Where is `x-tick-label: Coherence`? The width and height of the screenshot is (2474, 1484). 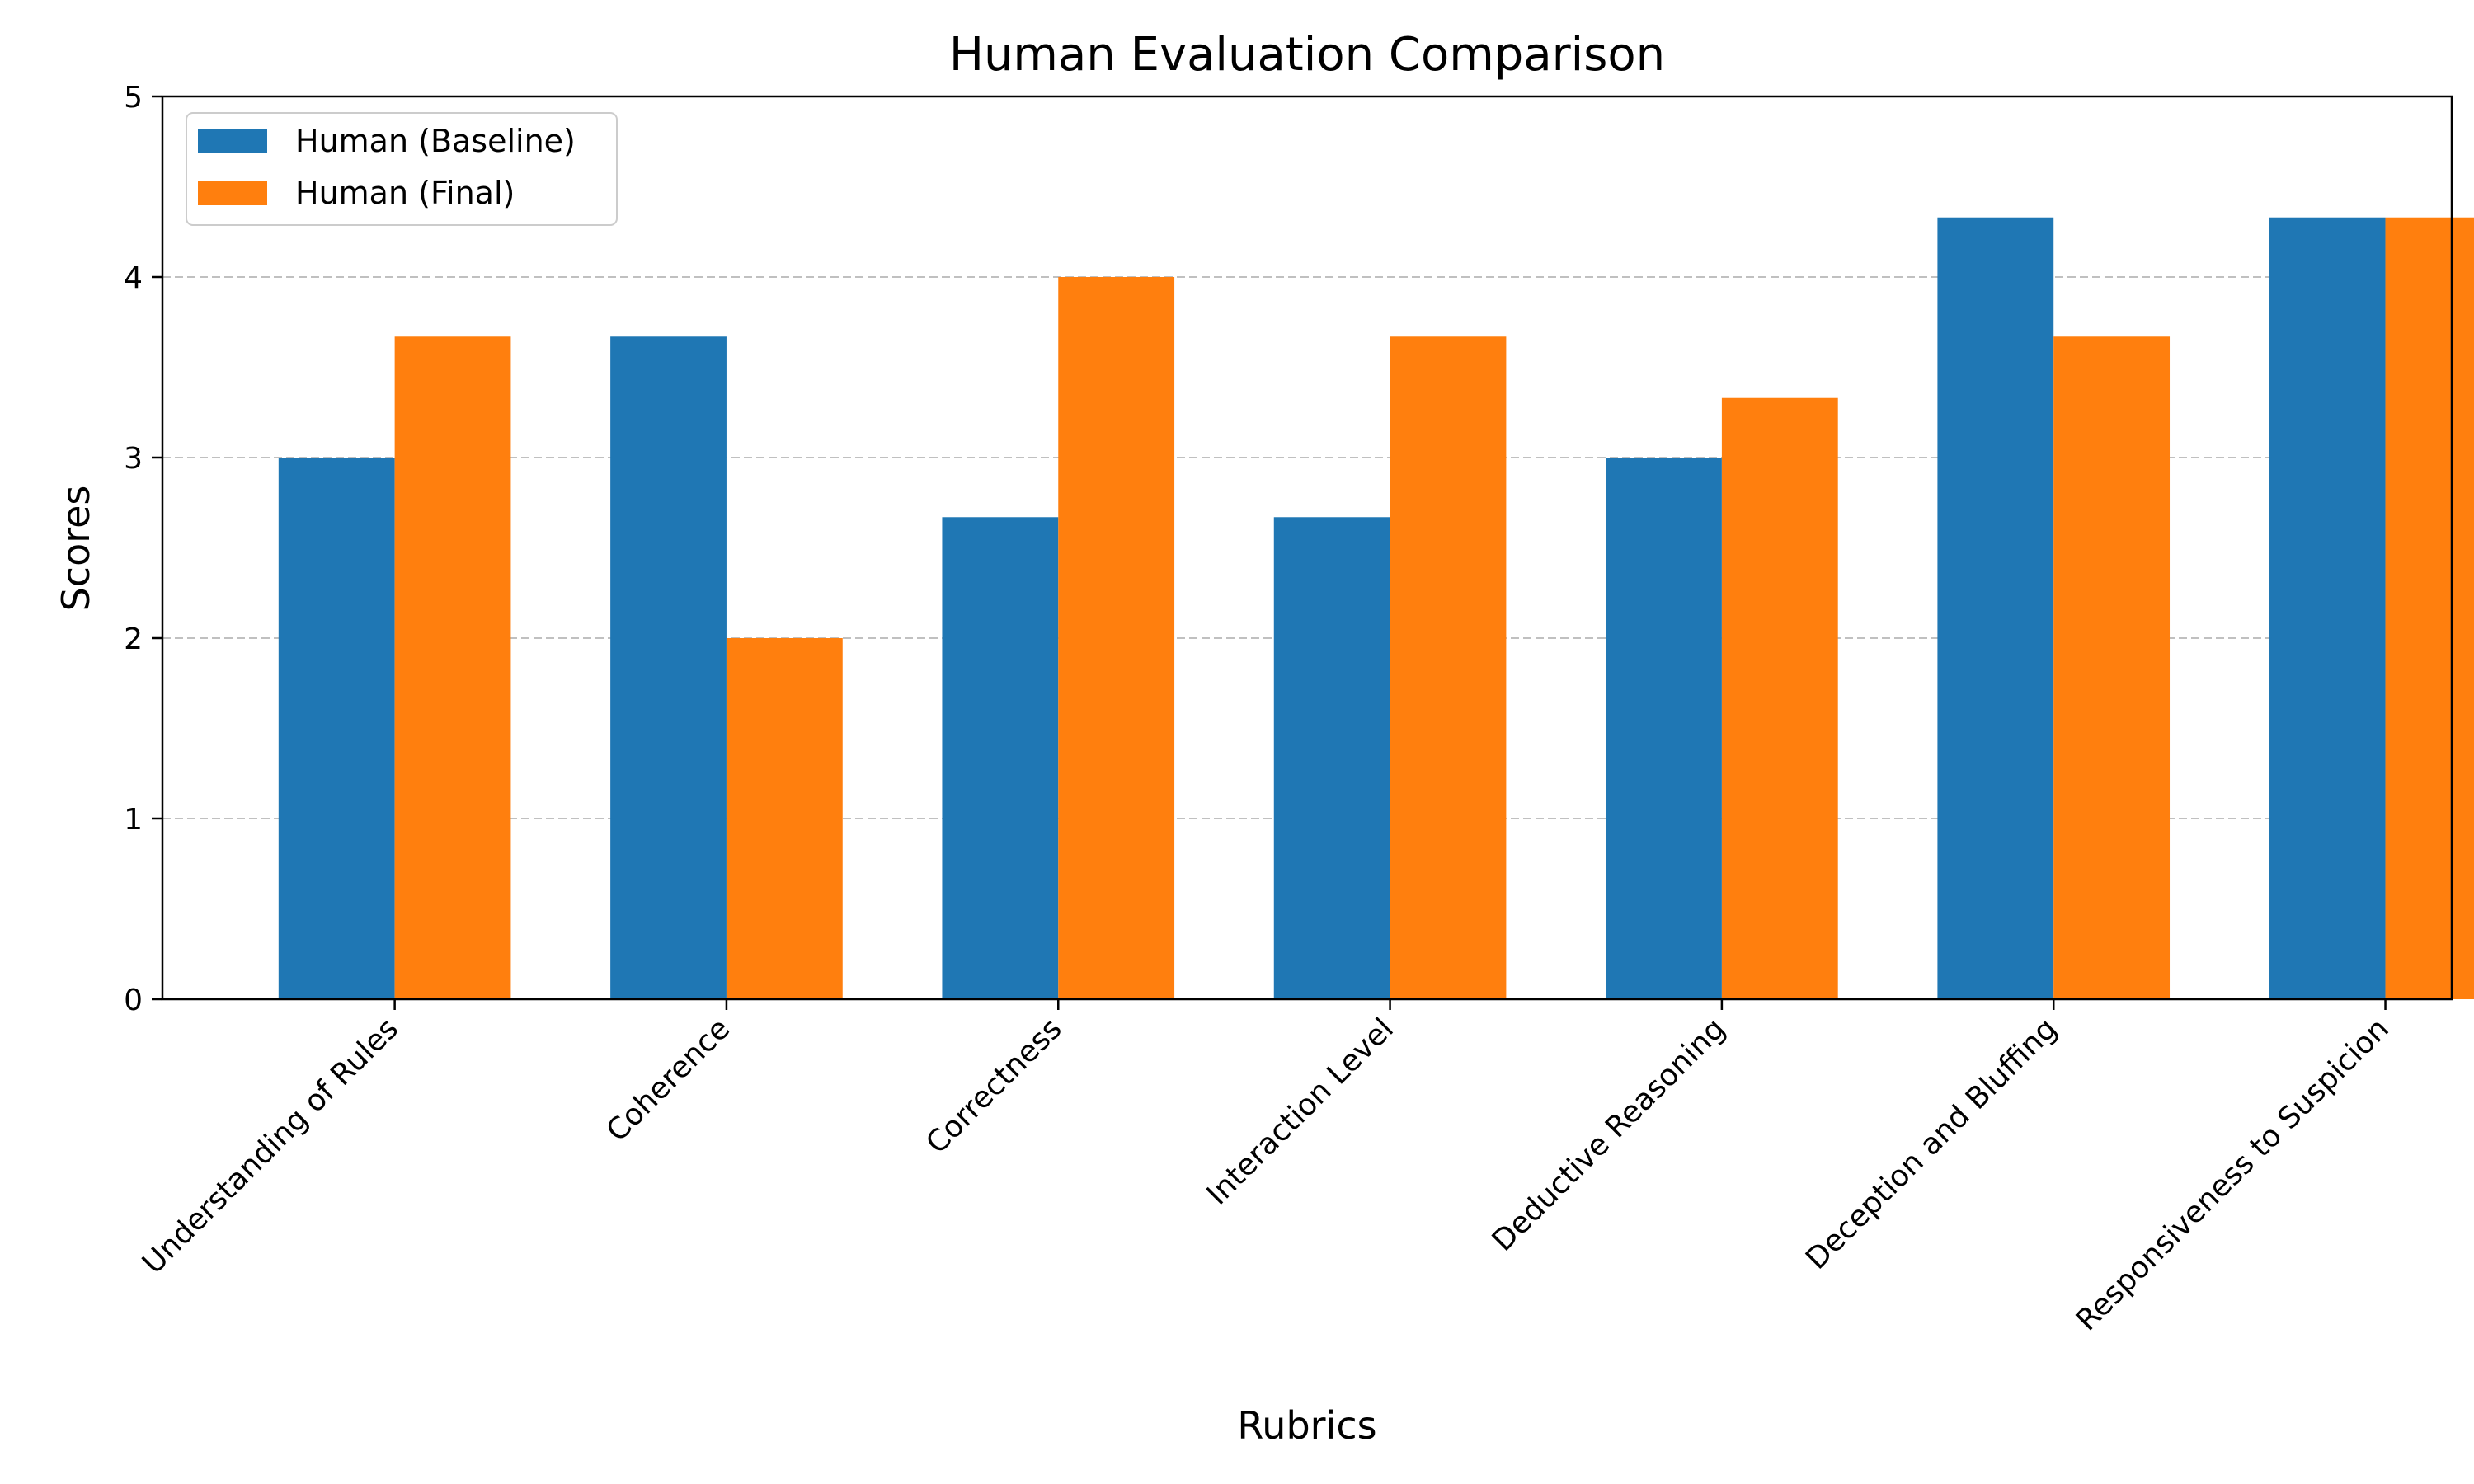
x-tick-label: Coherence is located at coordinates (668, 1080).